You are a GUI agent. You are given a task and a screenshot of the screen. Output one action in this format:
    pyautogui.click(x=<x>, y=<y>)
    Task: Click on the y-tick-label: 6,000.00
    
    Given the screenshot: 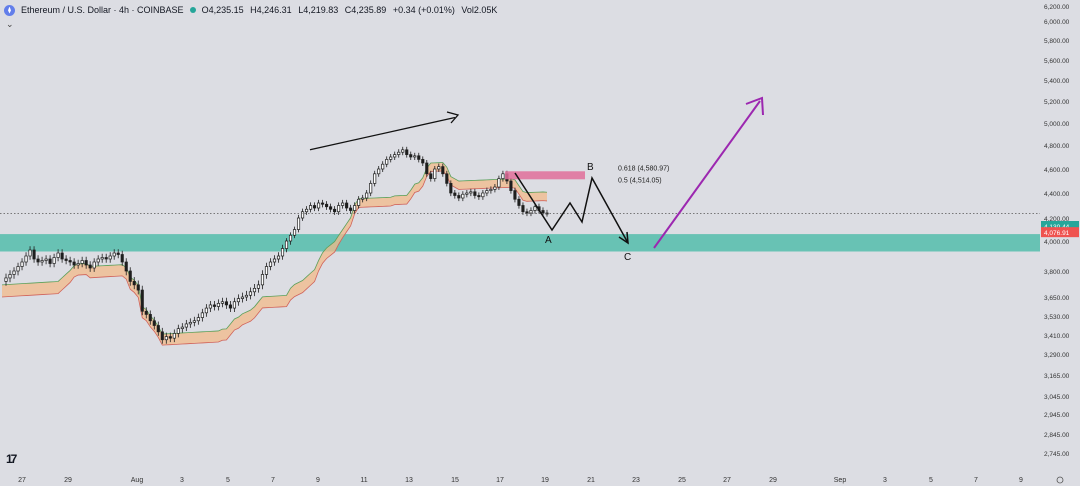 What is the action you would take?
    pyautogui.click(x=1057, y=22)
    